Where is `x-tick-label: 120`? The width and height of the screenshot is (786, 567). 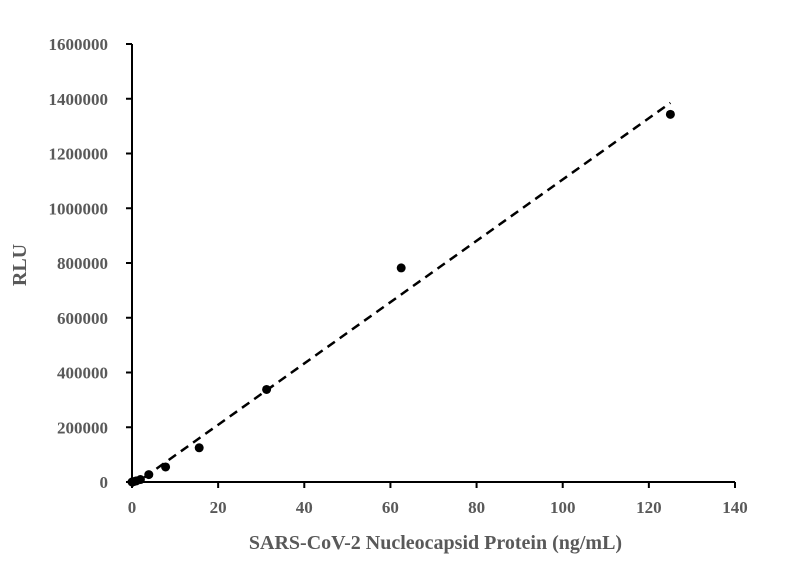 x-tick-label: 120 is located at coordinates (649, 507).